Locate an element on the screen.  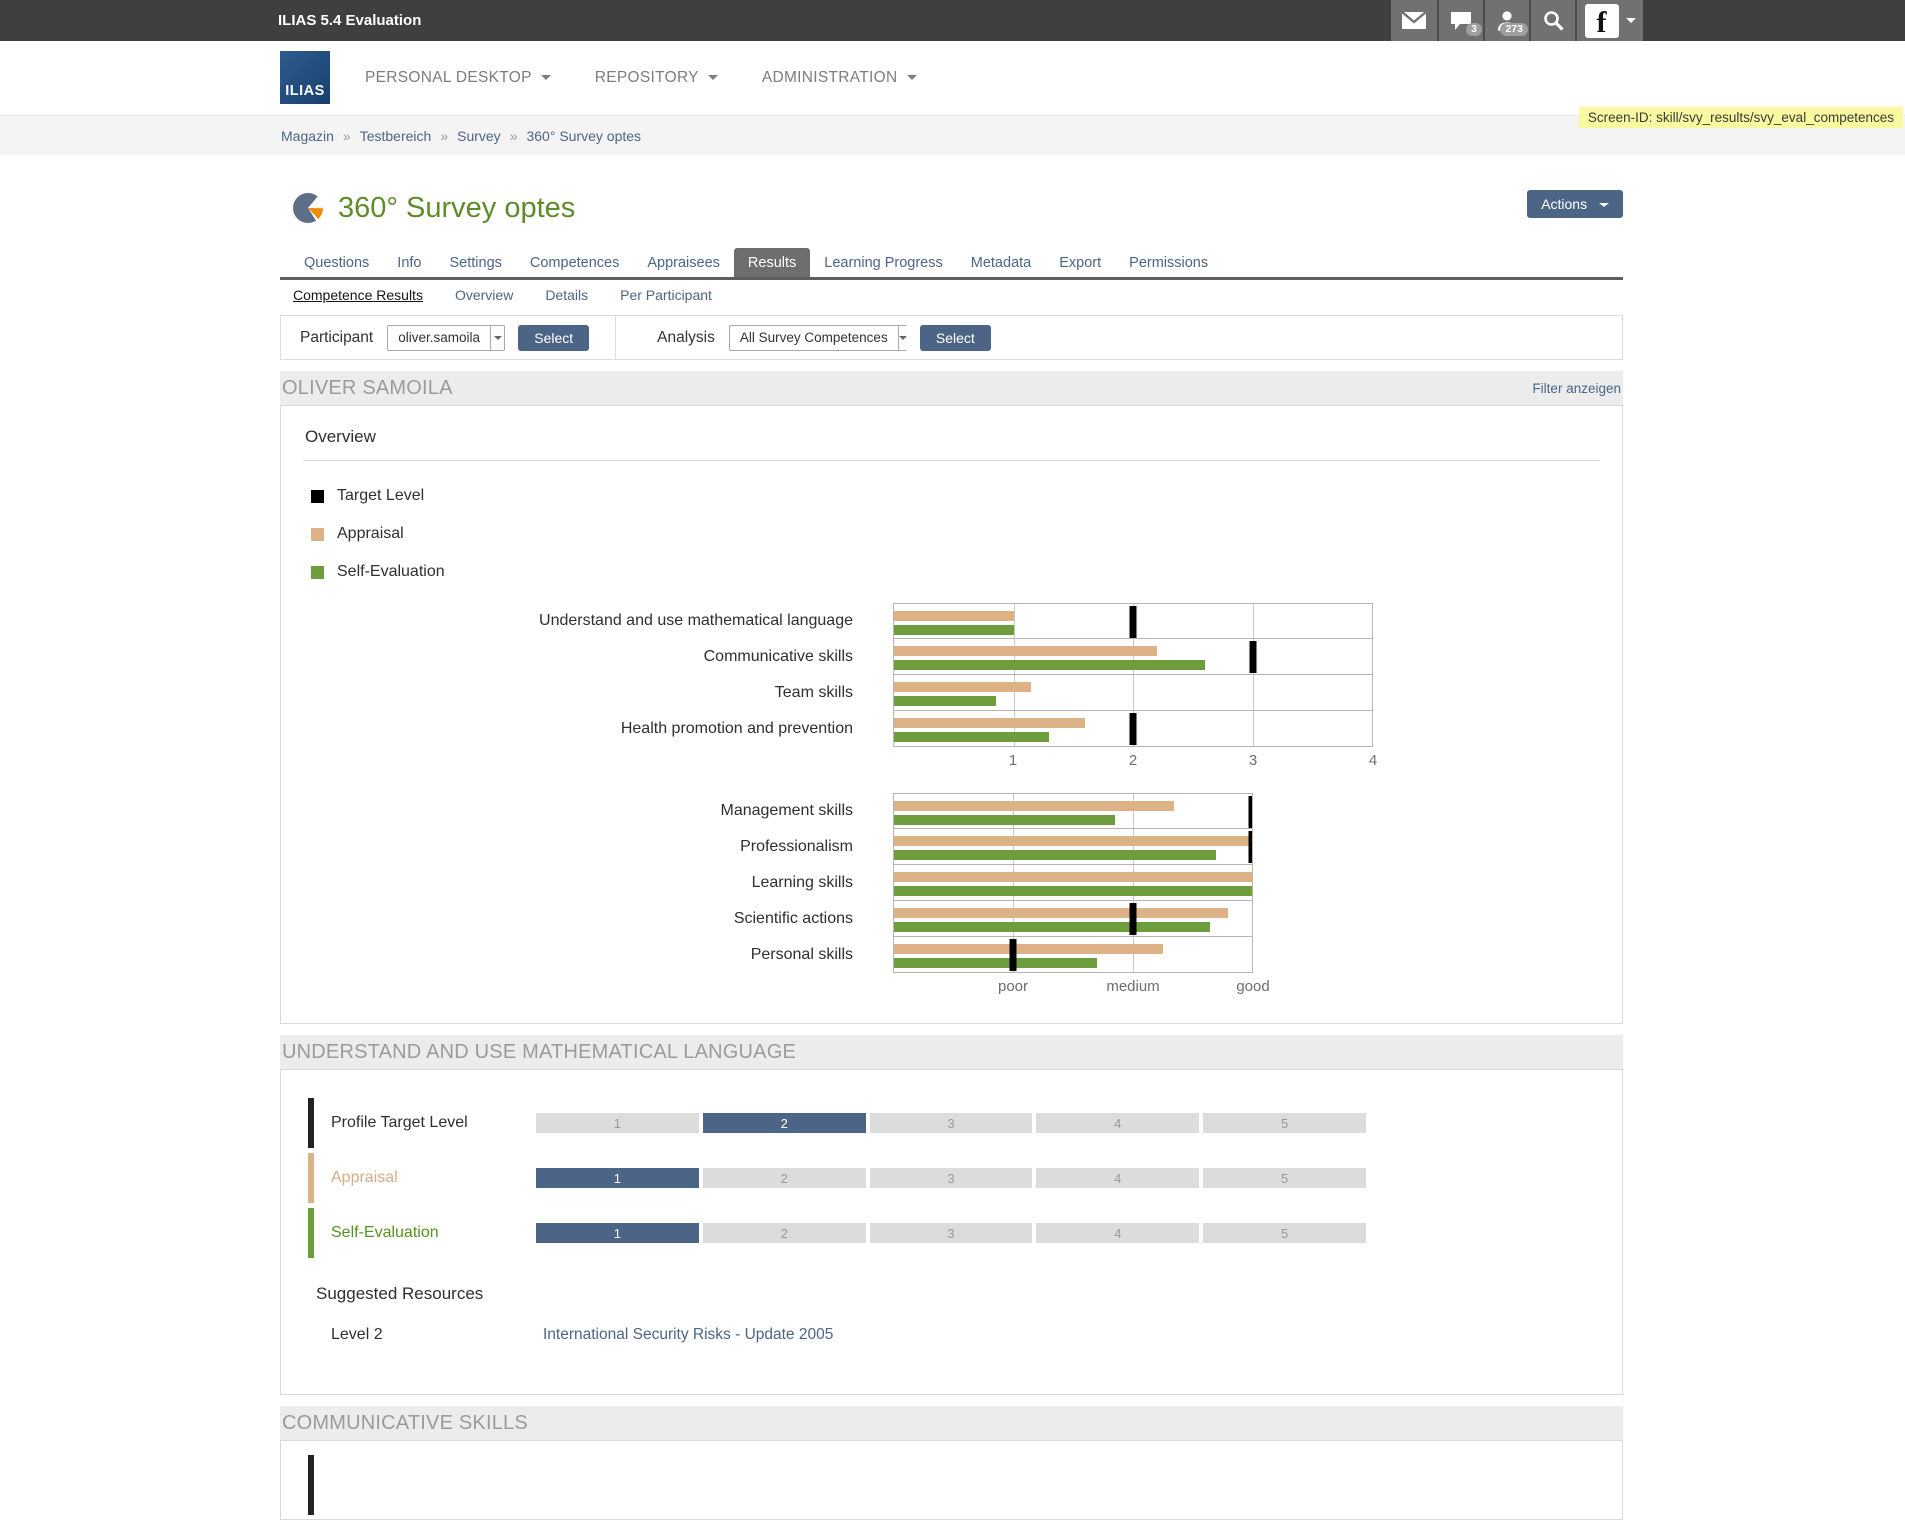
axis-tick-label: poor is located at coordinates (1013, 986).